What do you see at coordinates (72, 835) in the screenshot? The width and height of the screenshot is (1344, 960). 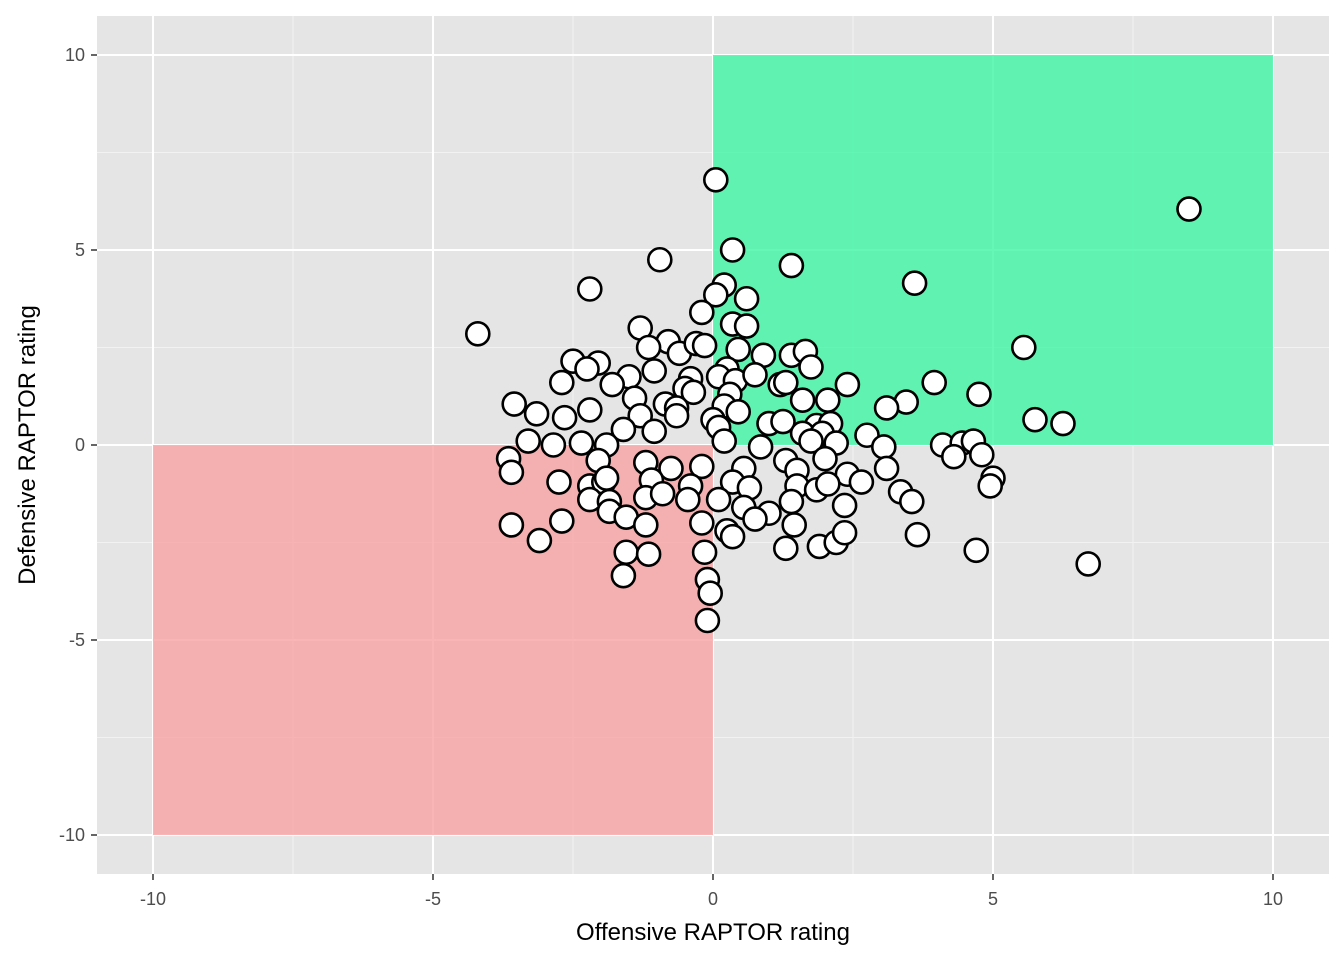 I see `y-tick-label: -10` at bounding box center [72, 835].